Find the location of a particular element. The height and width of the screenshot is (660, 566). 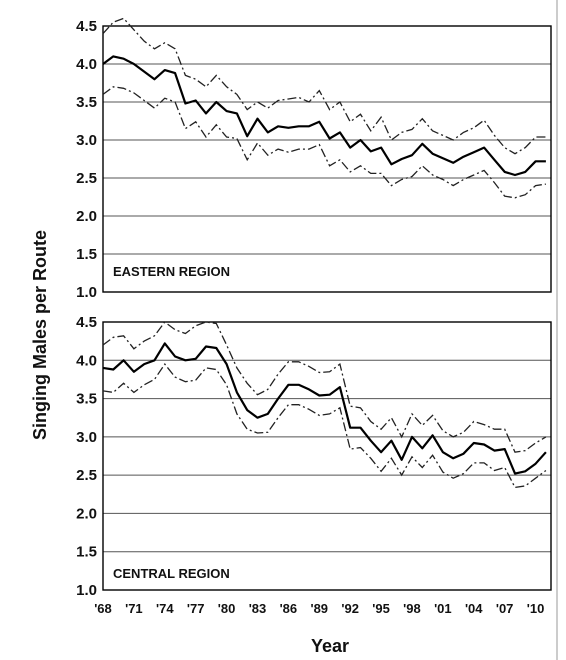

x-tick-label: '71 is located at coordinates (134, 608).